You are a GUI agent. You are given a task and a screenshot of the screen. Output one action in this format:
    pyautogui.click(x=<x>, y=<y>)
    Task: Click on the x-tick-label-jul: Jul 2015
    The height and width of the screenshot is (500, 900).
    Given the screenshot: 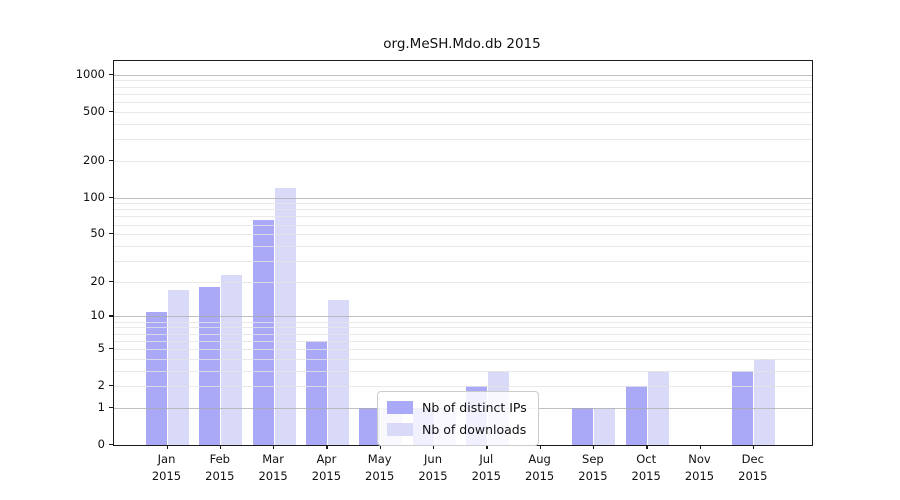 What is the action you would take?
    pyautogui.click(x=486, y=467)
    